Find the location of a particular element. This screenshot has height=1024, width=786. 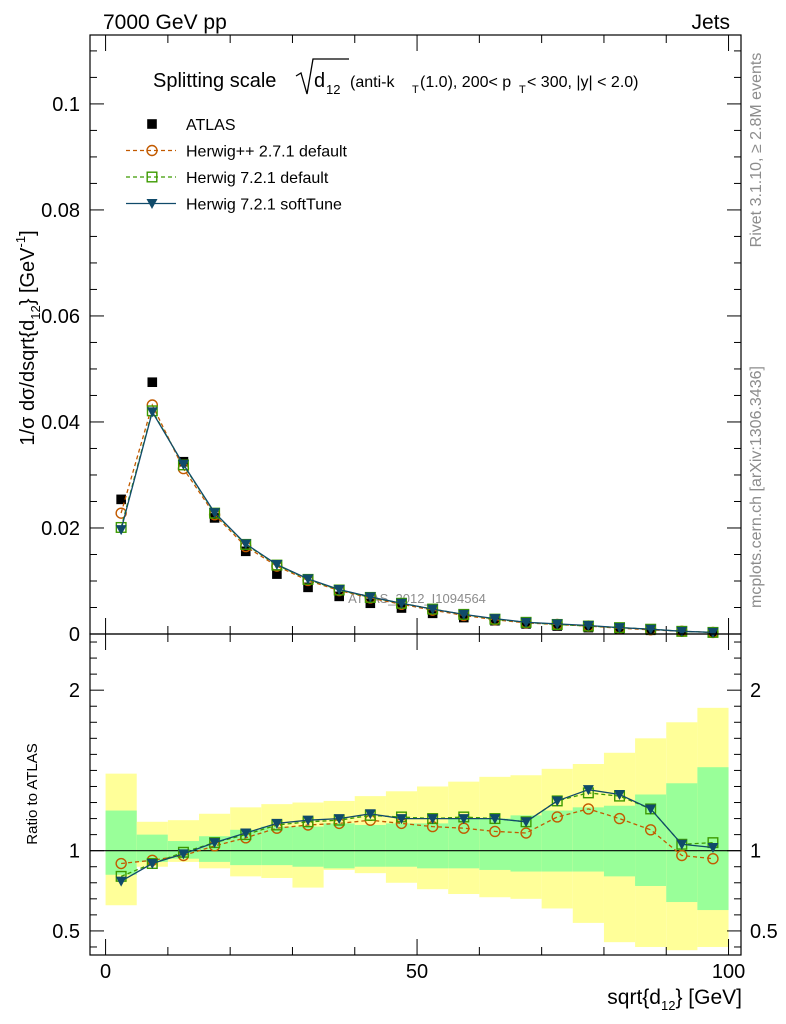

title-part-1: (anti-k is located at coordinates (372, 82).